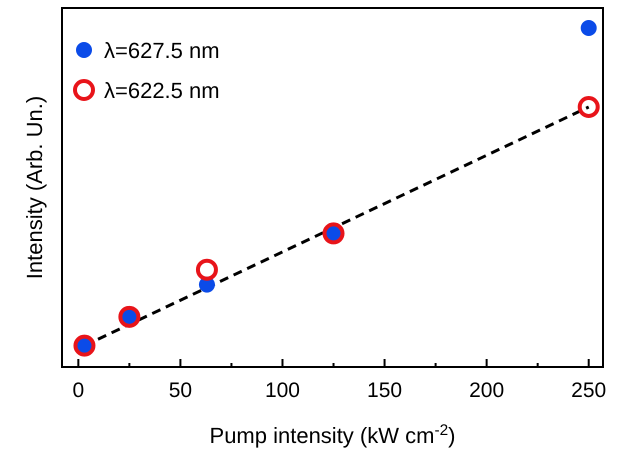  What do you see at coordinates (162, 90) in the screenshot?
I see `legend-label: λ=622.5 nm` at bounding box center [162, 90].